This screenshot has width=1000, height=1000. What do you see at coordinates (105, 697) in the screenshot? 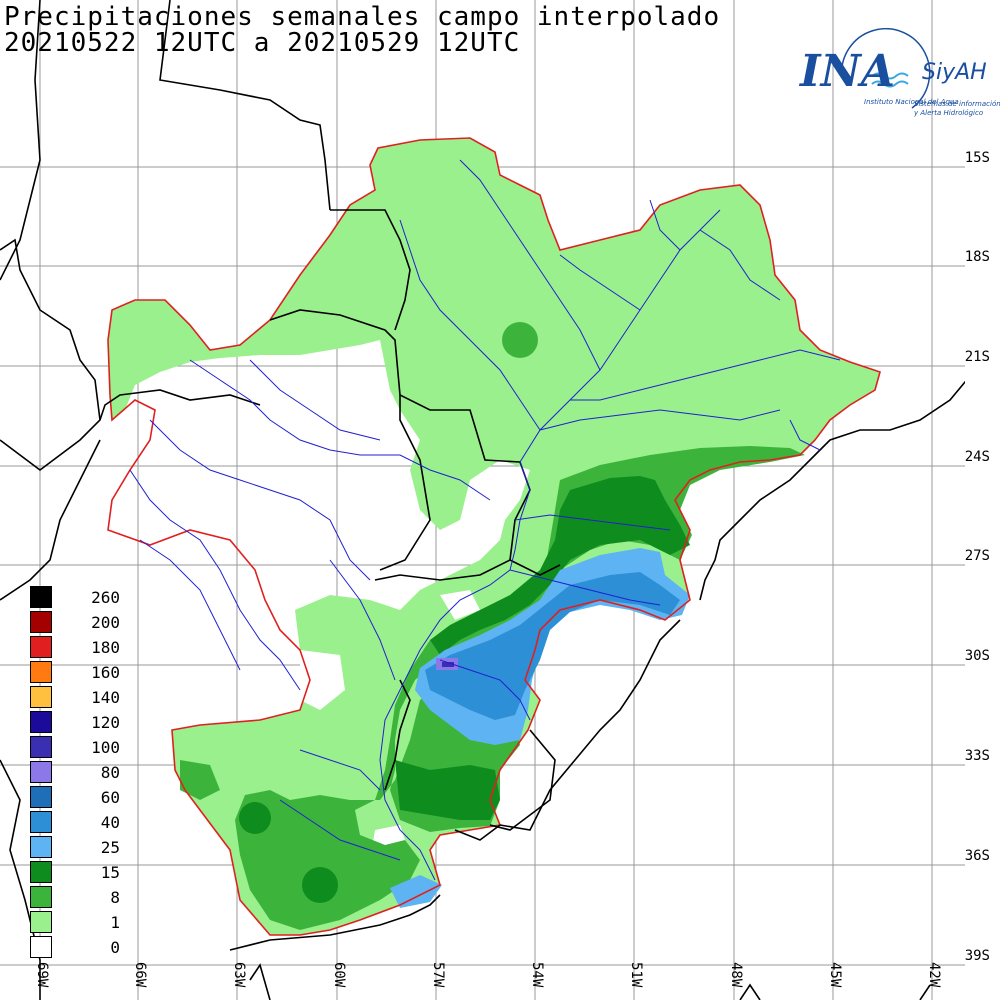
I see `legend-label: 140` at bounding box center [105, 697].